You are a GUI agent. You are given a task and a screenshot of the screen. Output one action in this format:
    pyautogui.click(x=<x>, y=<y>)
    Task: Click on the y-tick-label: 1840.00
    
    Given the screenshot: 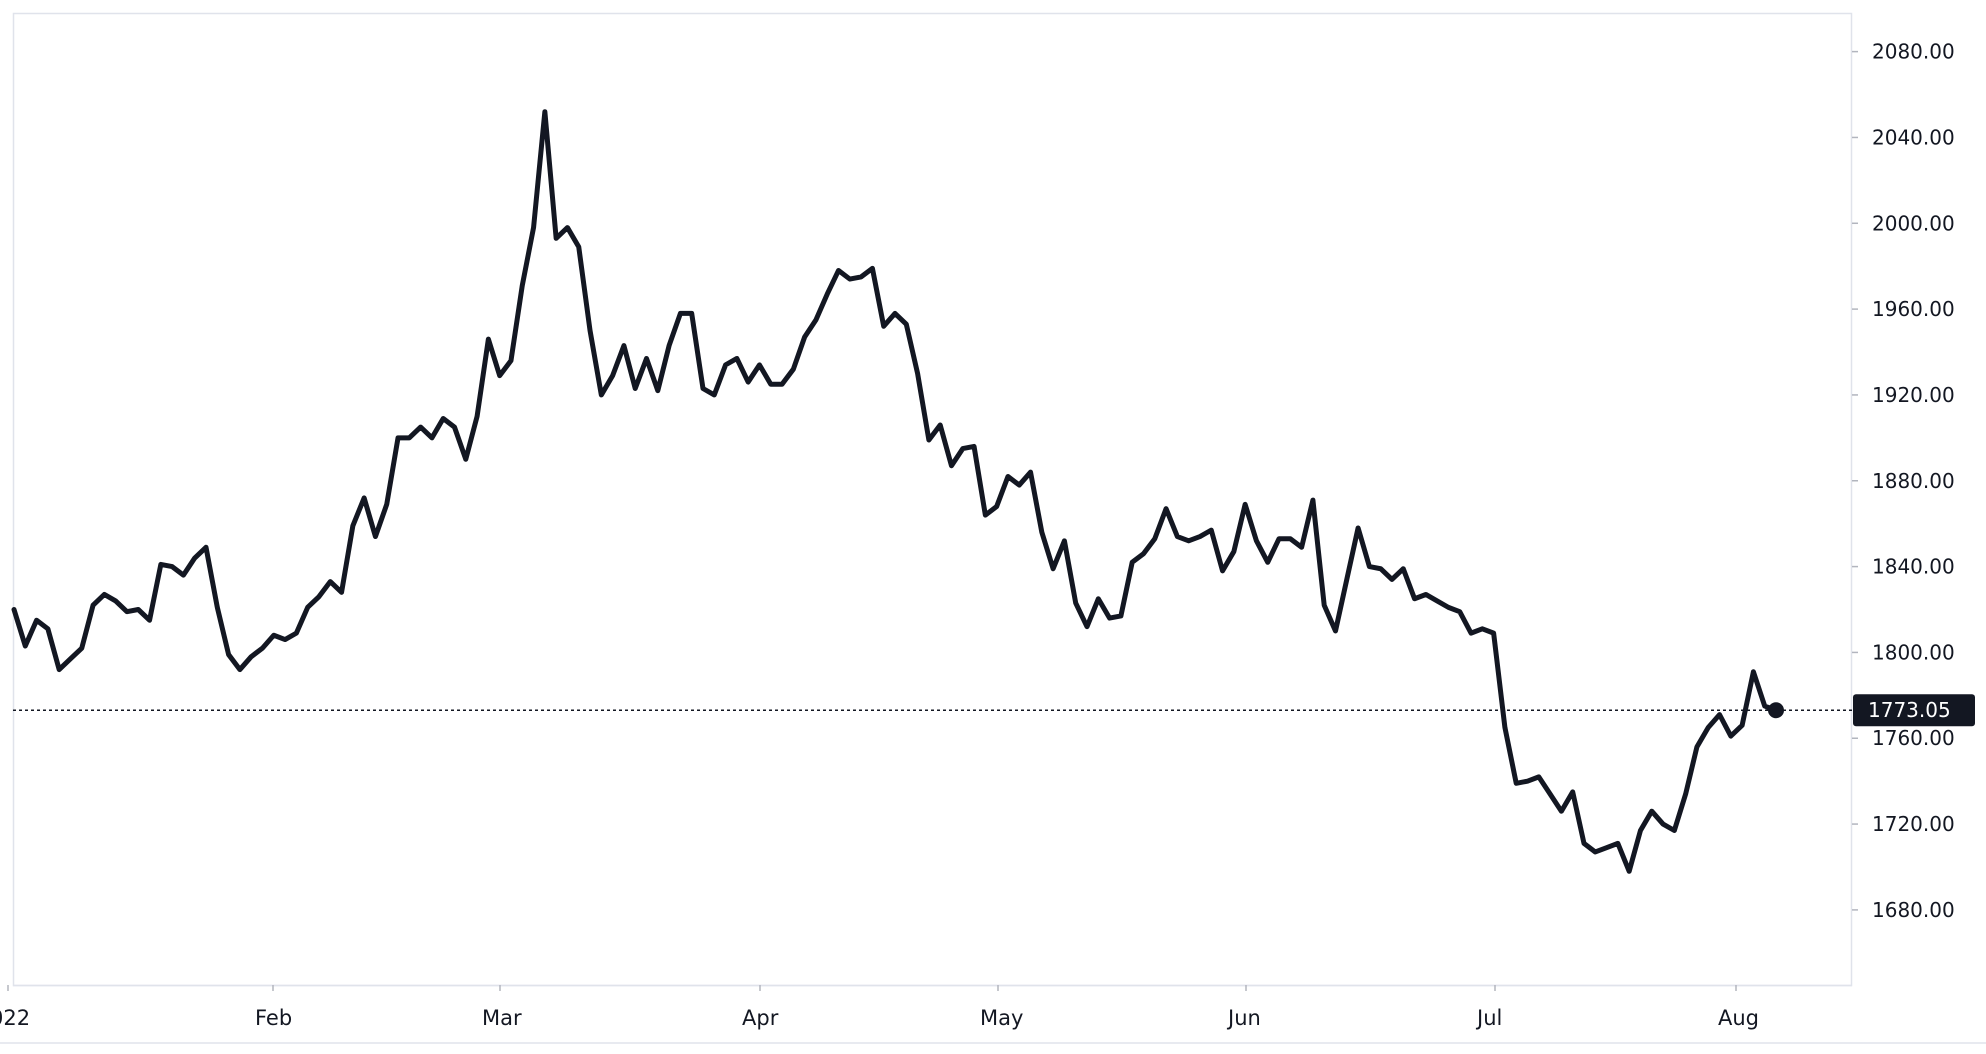 What is the action you would take?
    pyautogui.click(x=1913, y=567)
    